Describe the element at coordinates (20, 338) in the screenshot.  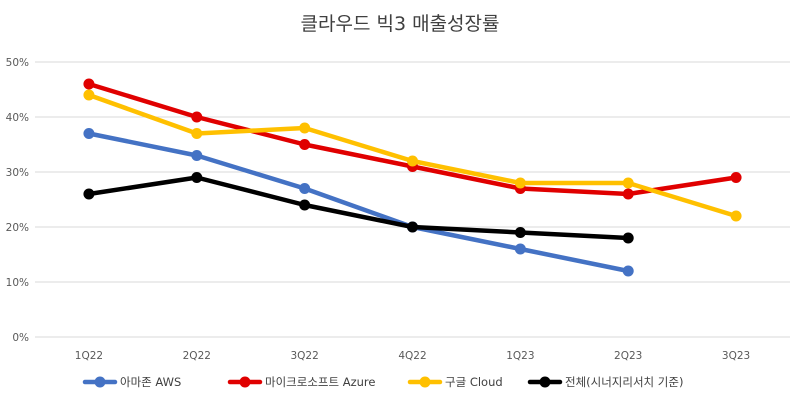
I see `y-tick-label: 0%` at that location.